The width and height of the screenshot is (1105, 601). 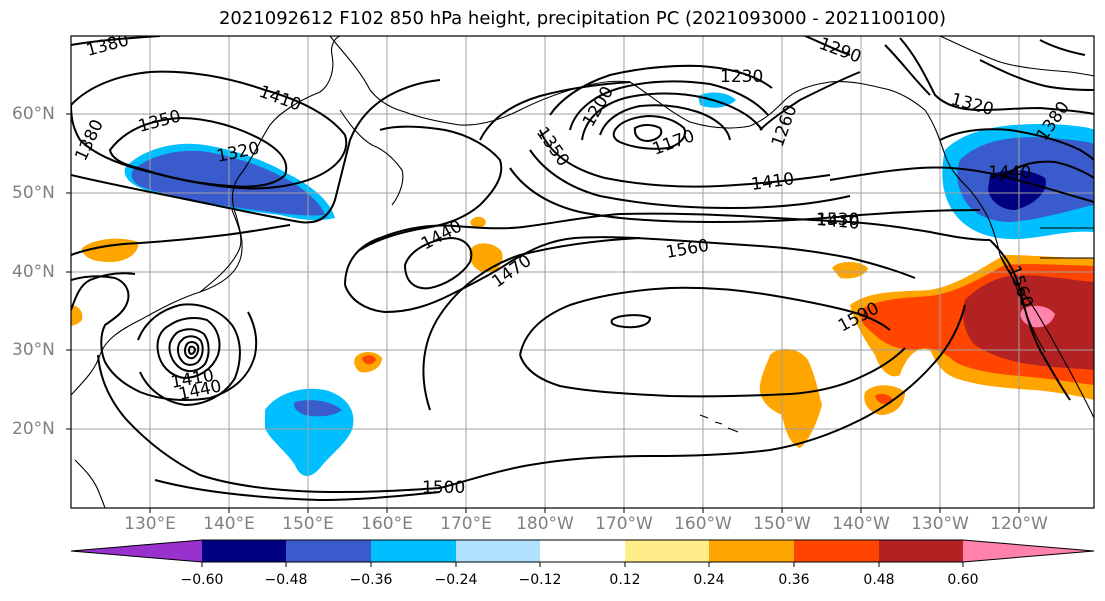 What do you see at coordinates (33, 350) in the screenshot?
I see `lat-label: 30°N` at bounding box center [33, 350].